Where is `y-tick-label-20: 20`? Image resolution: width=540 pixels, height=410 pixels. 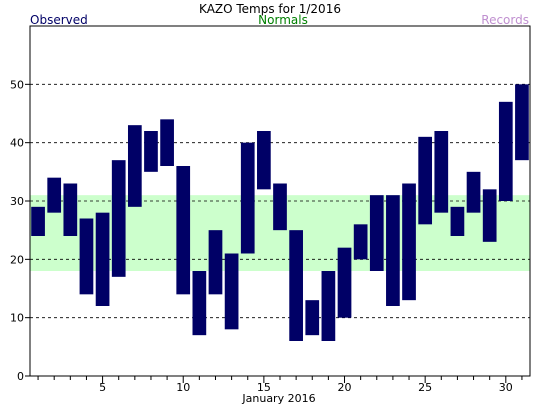 y-tick-label-20: 20 is located at coordinates (17, 259).